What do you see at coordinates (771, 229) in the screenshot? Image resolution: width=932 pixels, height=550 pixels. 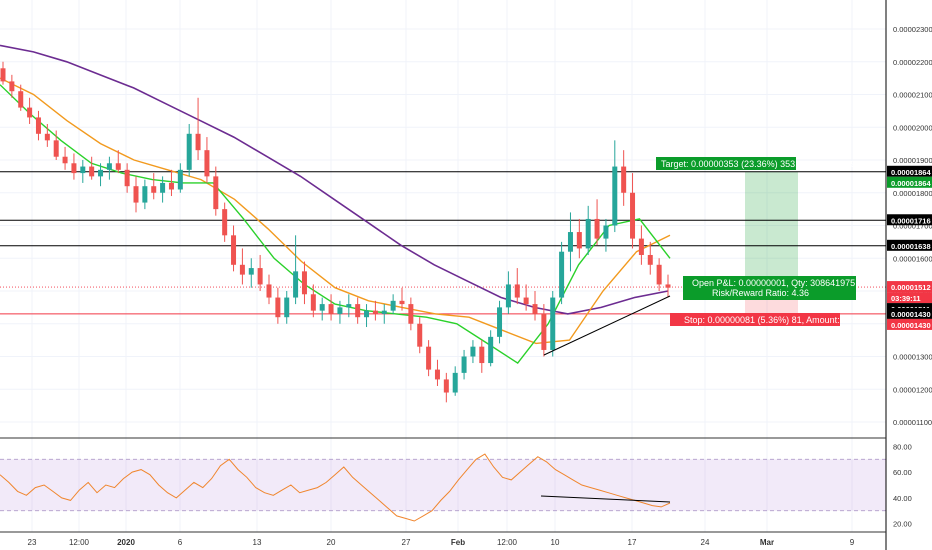 I see `profit-zone` at bounding box center [771, 229].